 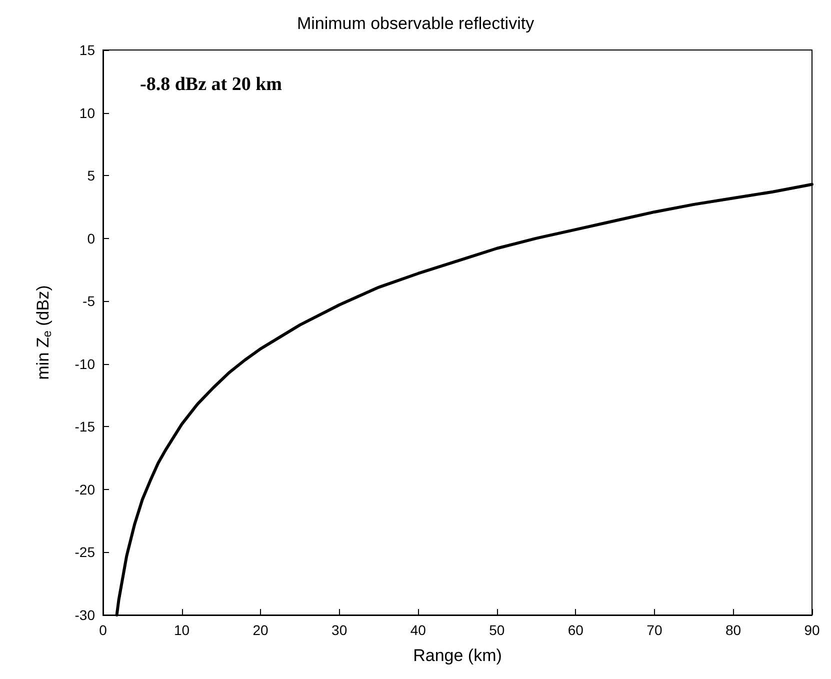 What do you see at coordinates (87, 50) in the screenshot?
I see `y-tick-label: 15` at bounding box center [87, 50].